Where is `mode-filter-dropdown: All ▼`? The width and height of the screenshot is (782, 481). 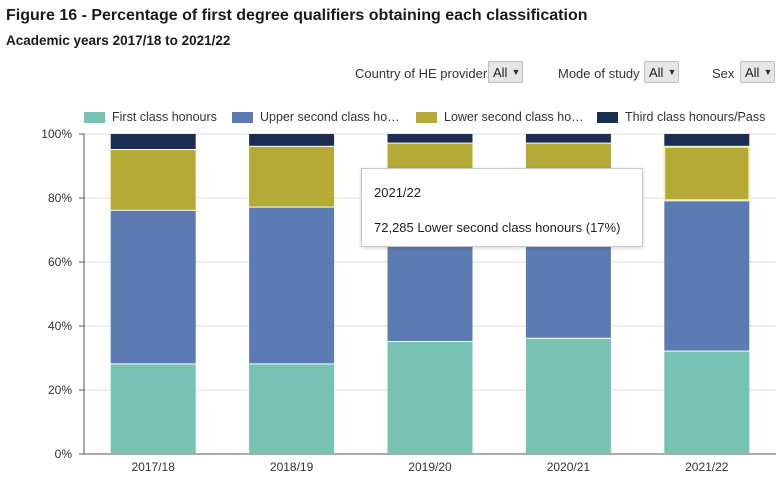
mode-filter-dropdown: All ▼ is located at coordinates (661, 72).